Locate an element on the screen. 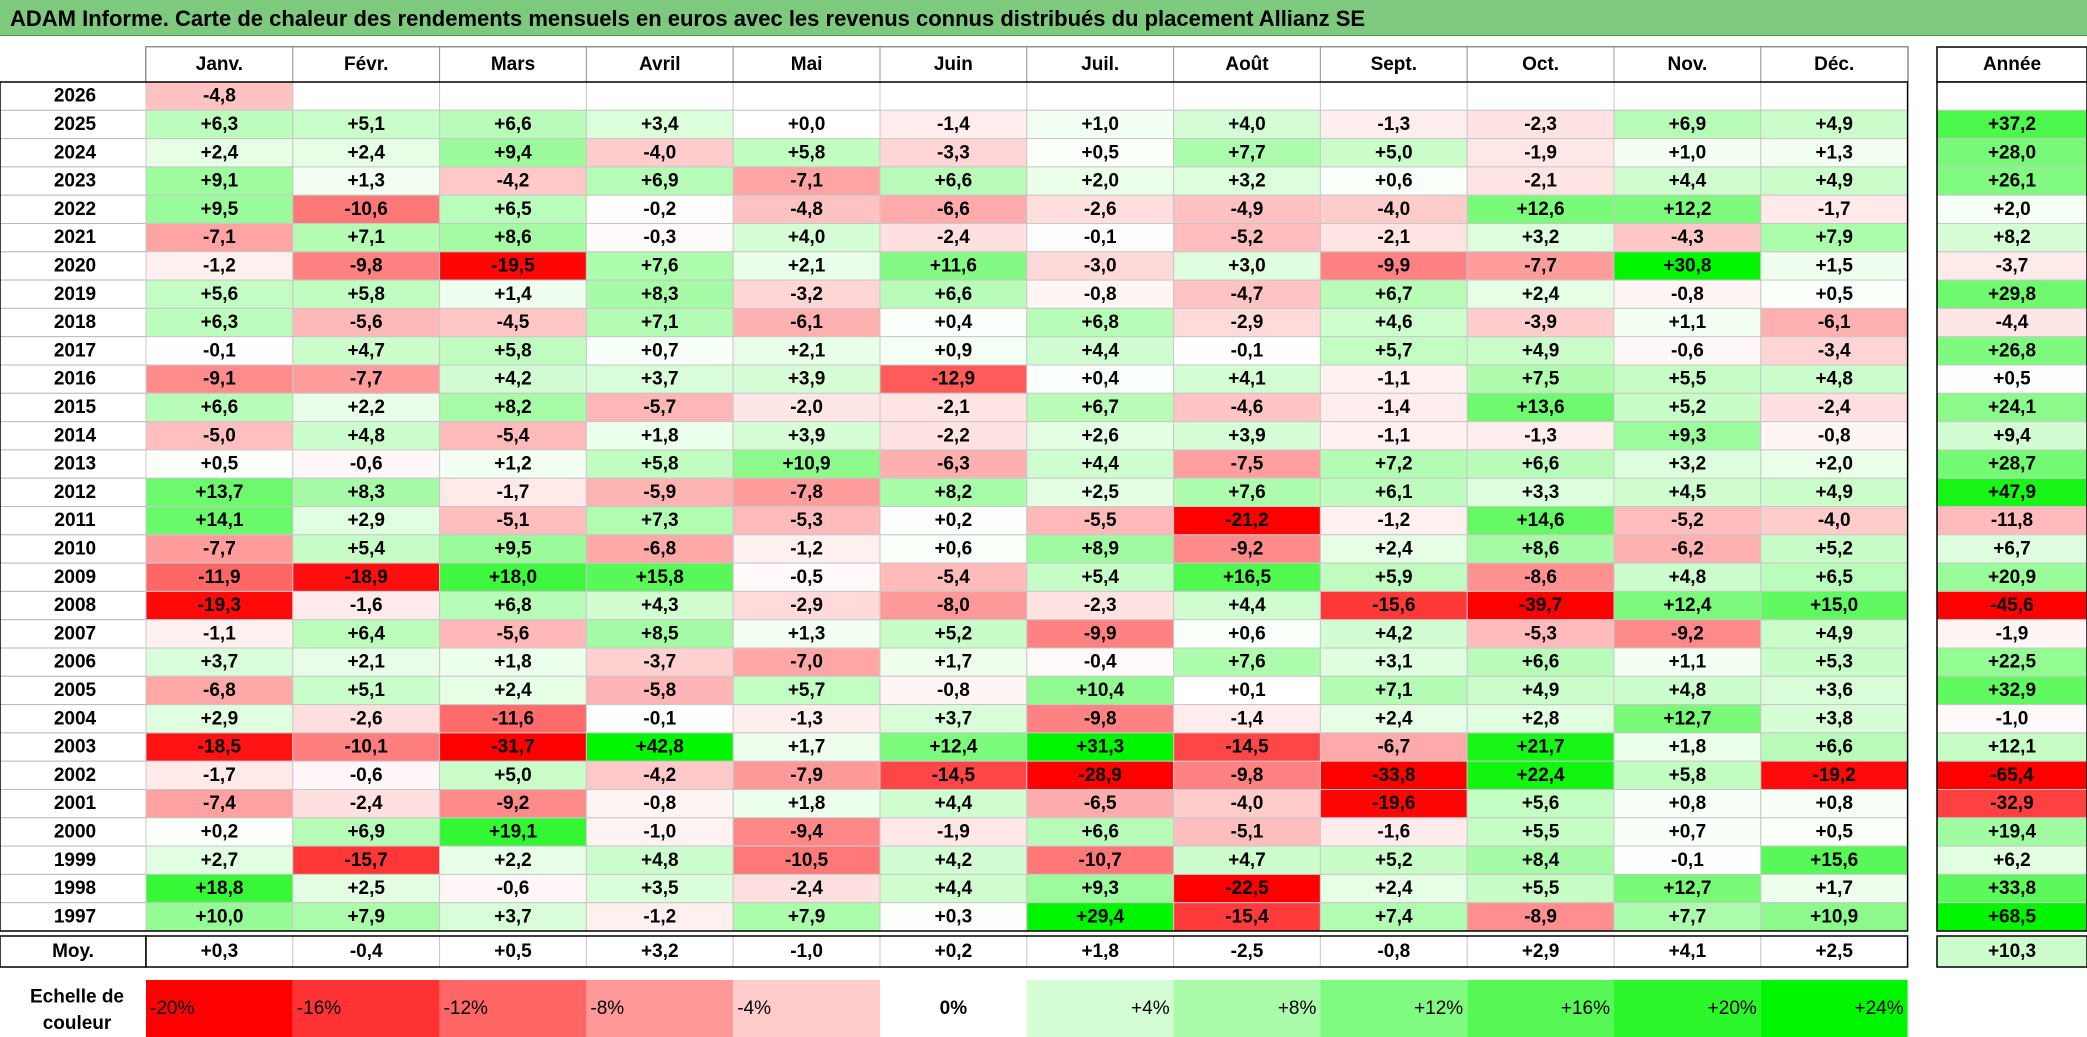  heatmap-cell-value: +7,1 is located at coordinates (660, 322).